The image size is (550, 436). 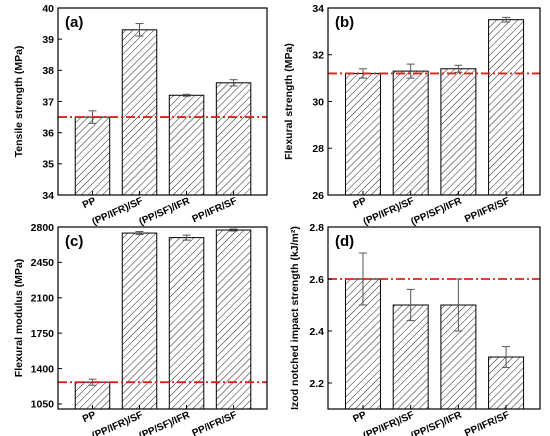 I want to click on y-tick-label: 26, so click(x=318, y=196).